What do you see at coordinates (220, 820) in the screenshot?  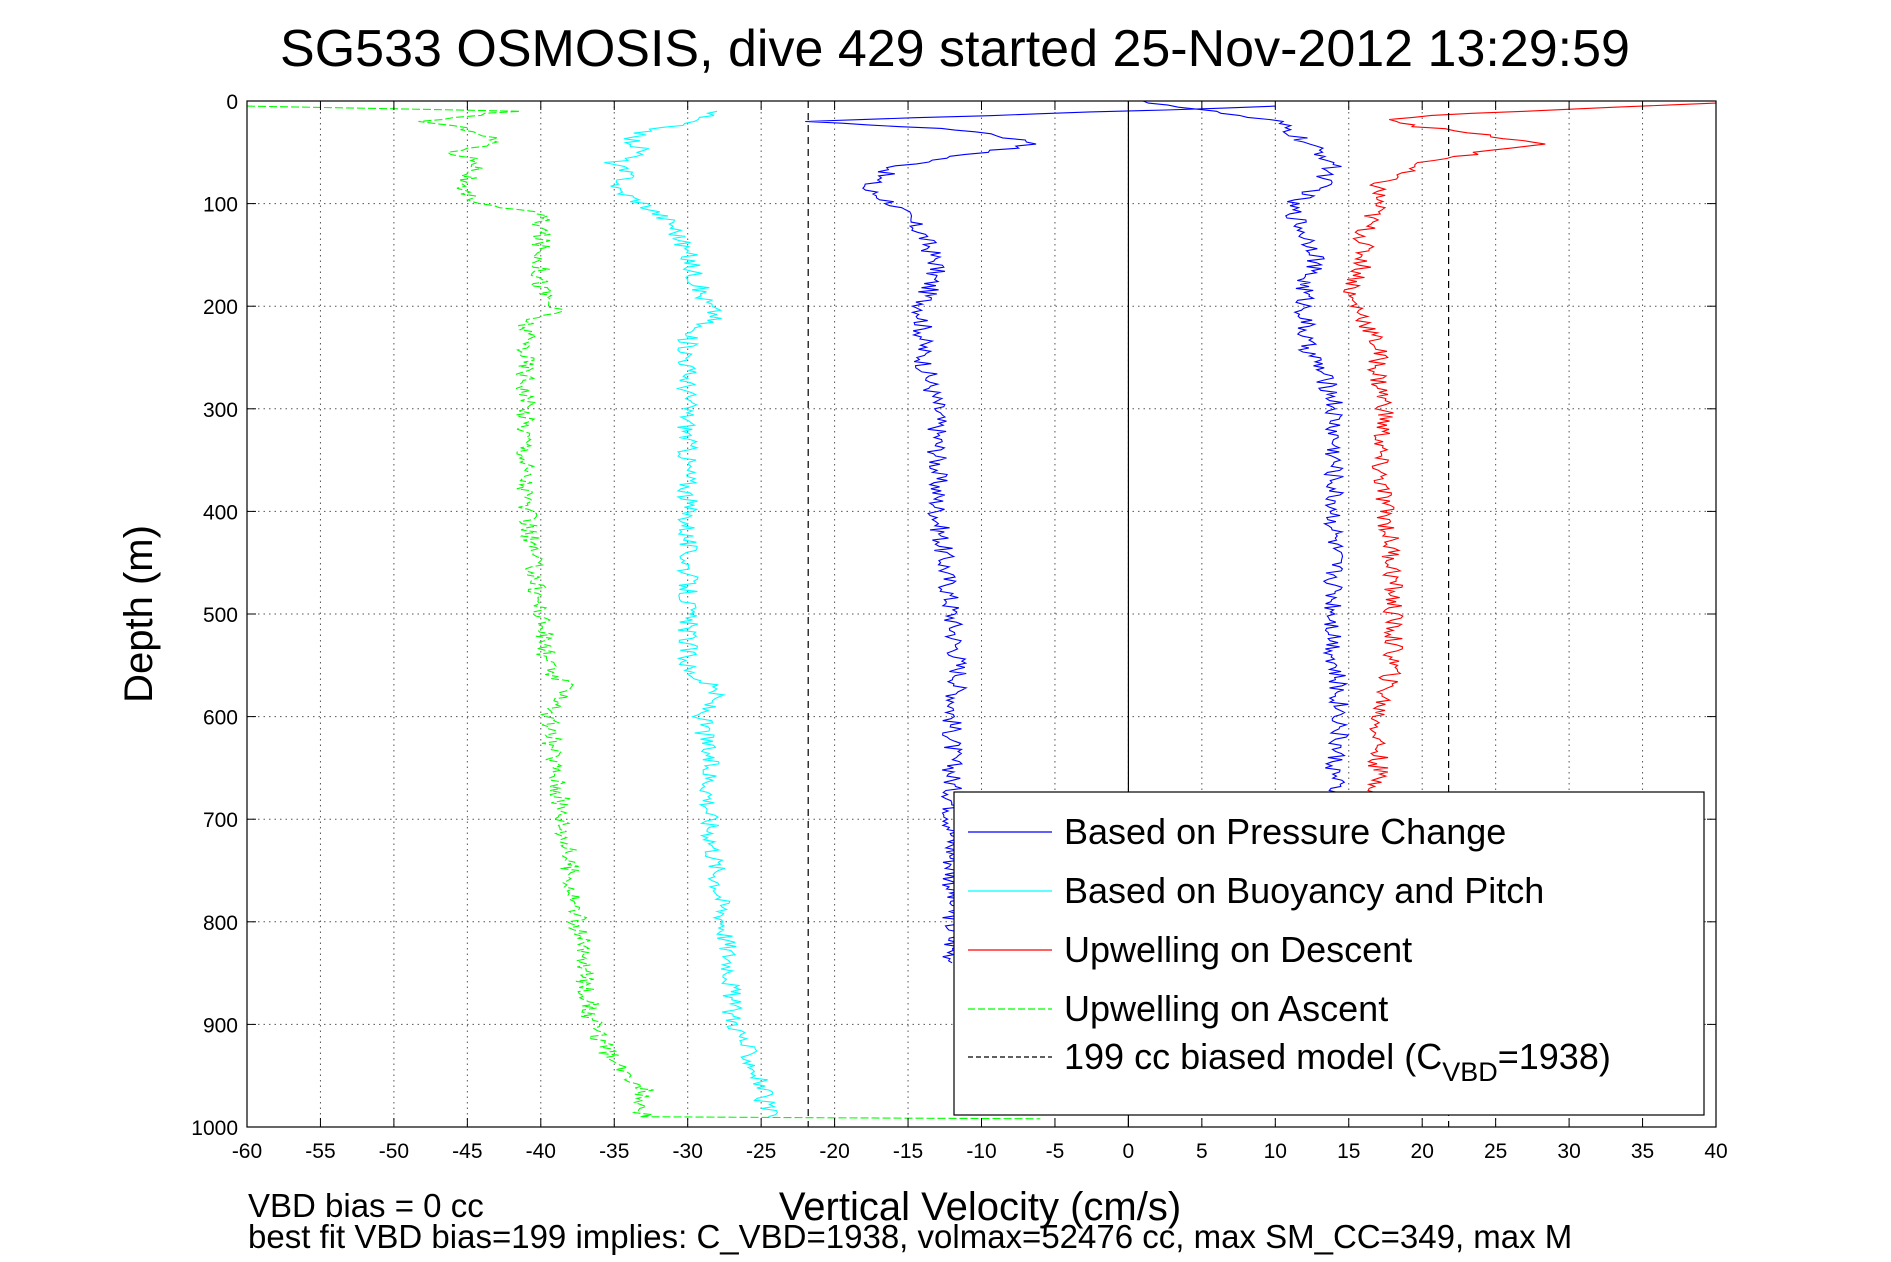 I see `y-tick-label: 700` at bounding box center [220, 820].